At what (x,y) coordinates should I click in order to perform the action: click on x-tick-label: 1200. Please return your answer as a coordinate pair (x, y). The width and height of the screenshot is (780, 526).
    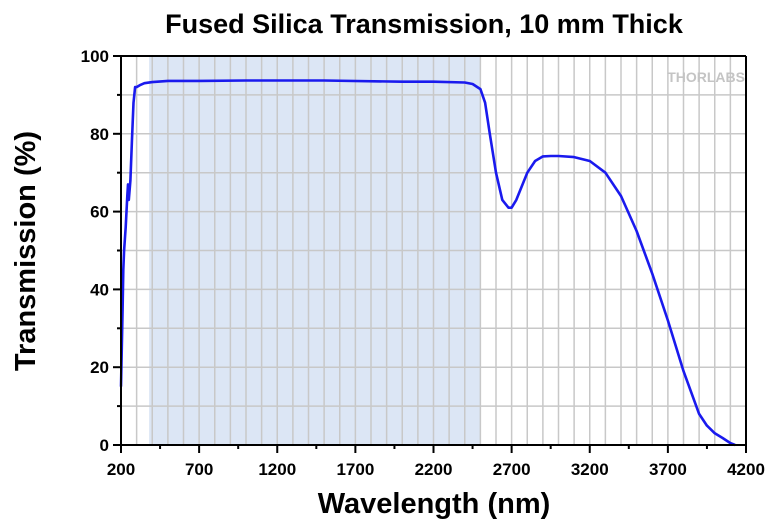
    Looking at the image, I should click on (277, 469).